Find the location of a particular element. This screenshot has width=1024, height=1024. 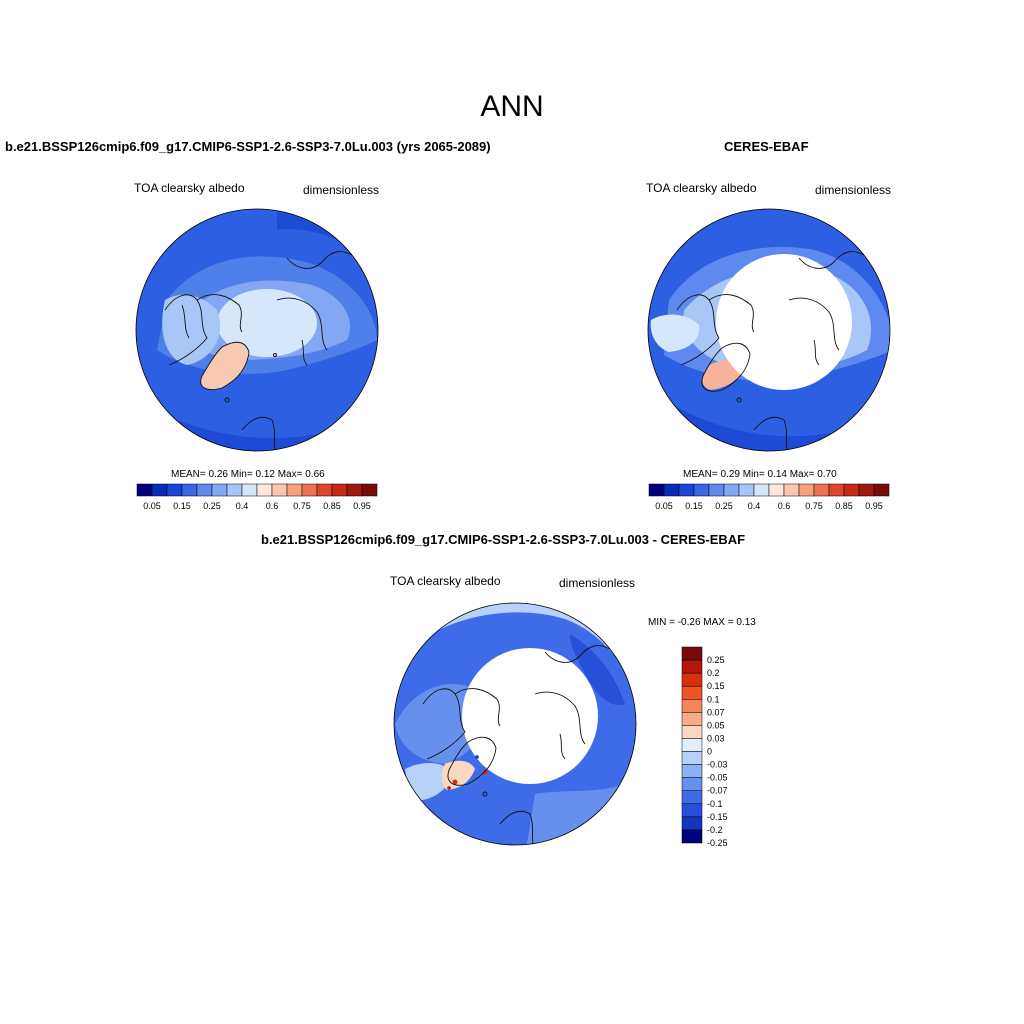

model-colorbar-tick-label: 0.95 is located at coordinates (362, 506).